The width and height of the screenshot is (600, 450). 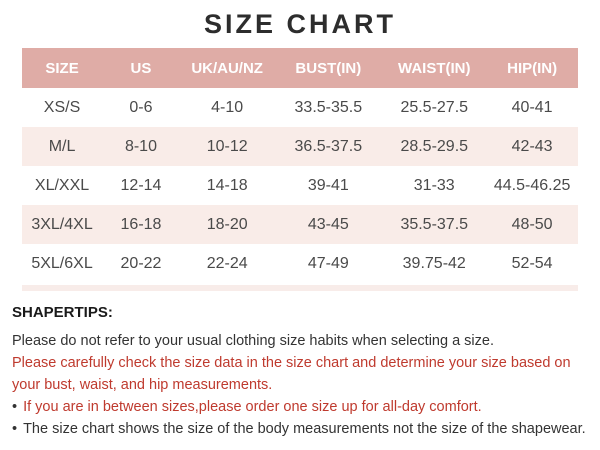 What do you see at coordinates (434, 263) in the screenshot?
I see `table-cell: 39.75-42` at bounding box center [434, 263].